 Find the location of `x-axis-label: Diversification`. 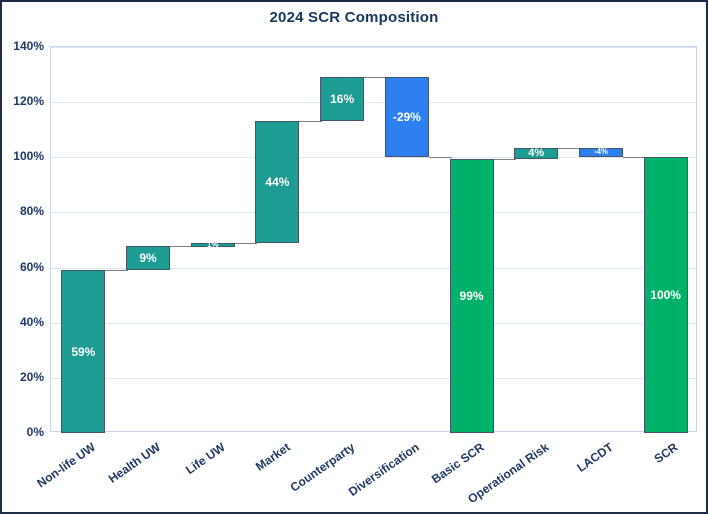

x-axis-label: Diversification is located at coordinates (384, 469).